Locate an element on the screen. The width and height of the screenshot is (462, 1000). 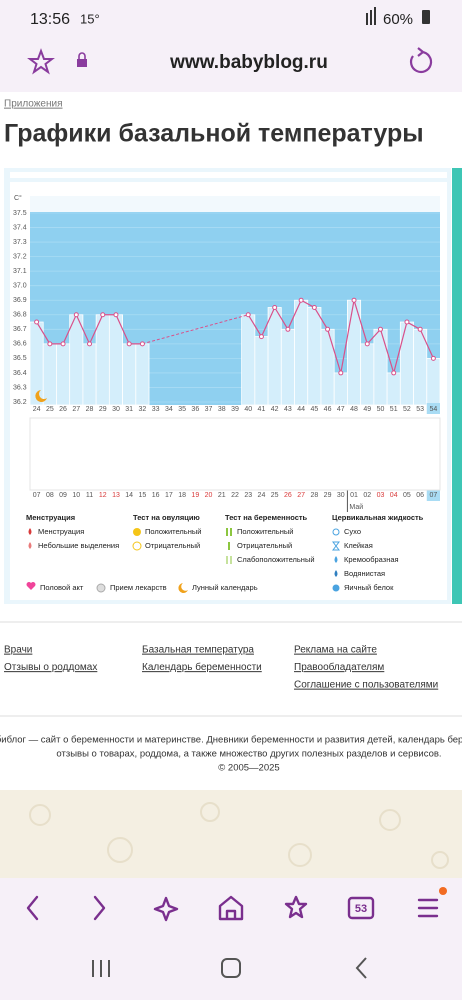
menu is located at coordinates (428, 908).